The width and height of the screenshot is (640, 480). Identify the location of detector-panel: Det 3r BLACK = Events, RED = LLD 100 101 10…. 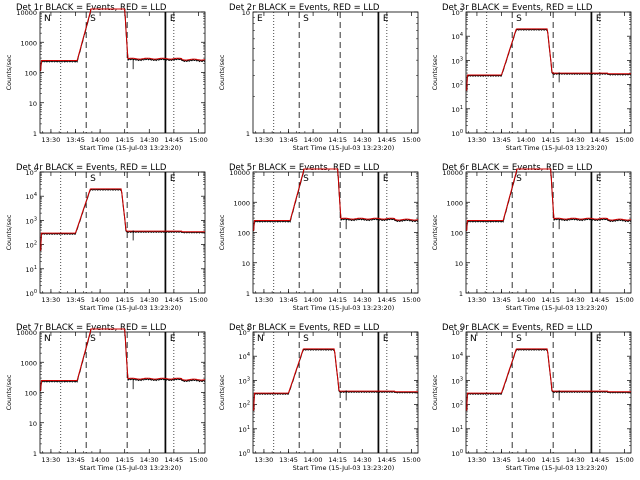
(532, 77).